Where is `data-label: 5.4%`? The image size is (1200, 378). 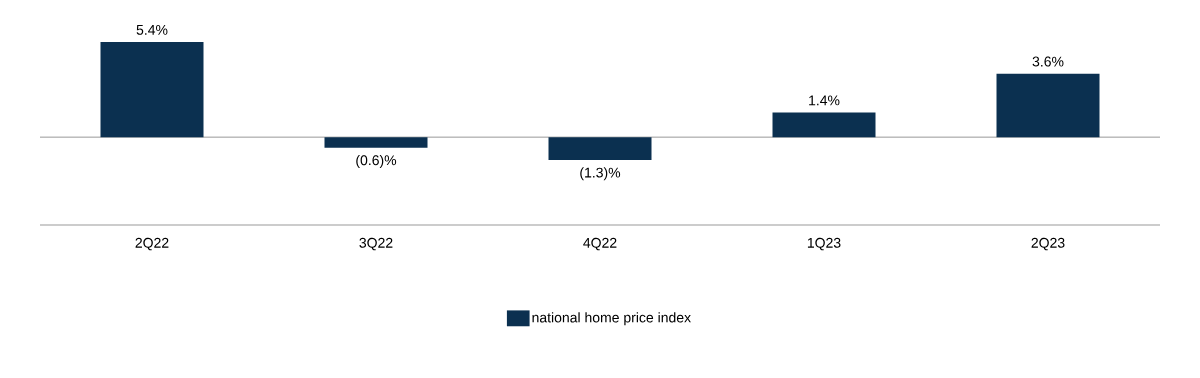
data-label: 5.4% is located at coordinates (152, 29).